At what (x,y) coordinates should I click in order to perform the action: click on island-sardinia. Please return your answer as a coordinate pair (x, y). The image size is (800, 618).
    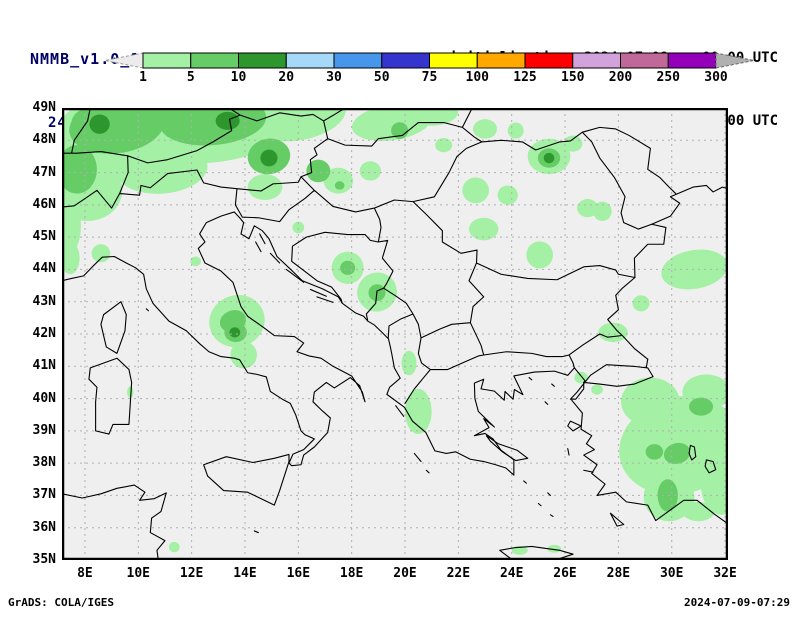
    Looking at the image, I should click on (110, 396).